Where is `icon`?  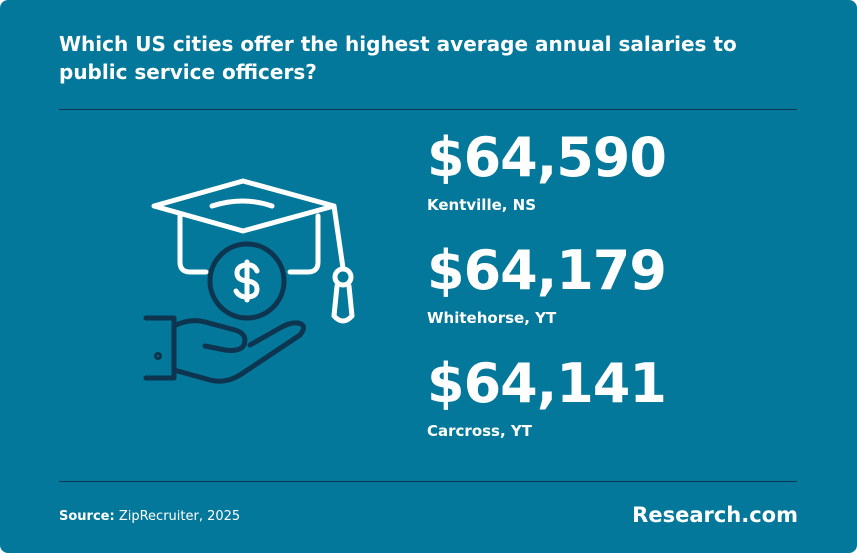
icon is located at coordinates (249, 281).